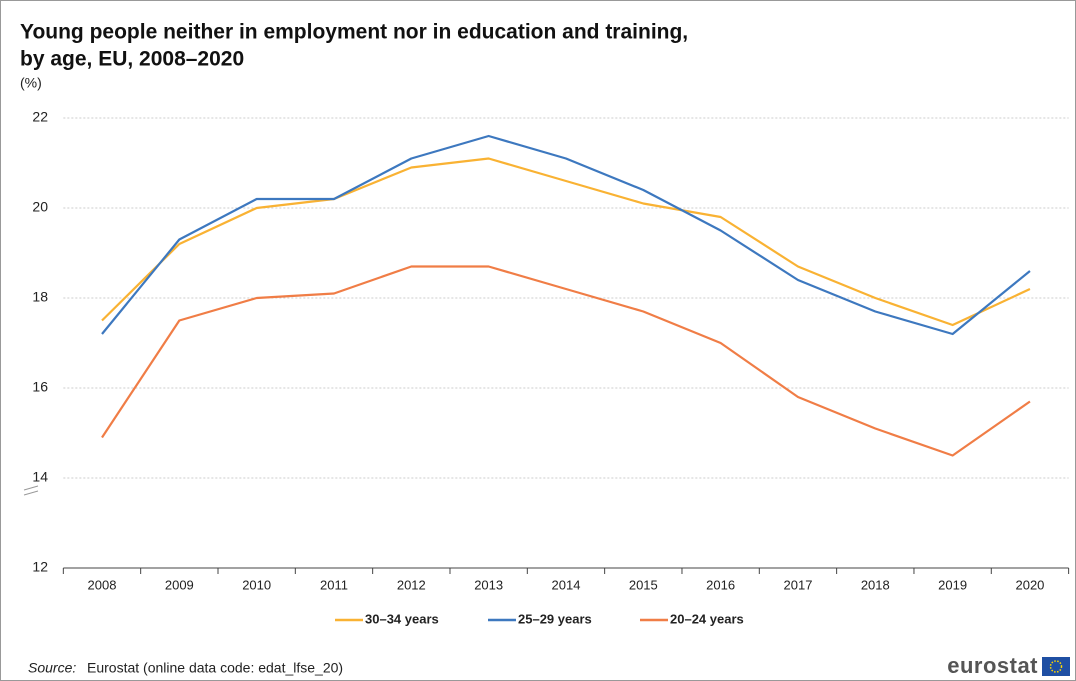  I want to click on x-tick-label: 2019, so click(952, 584).